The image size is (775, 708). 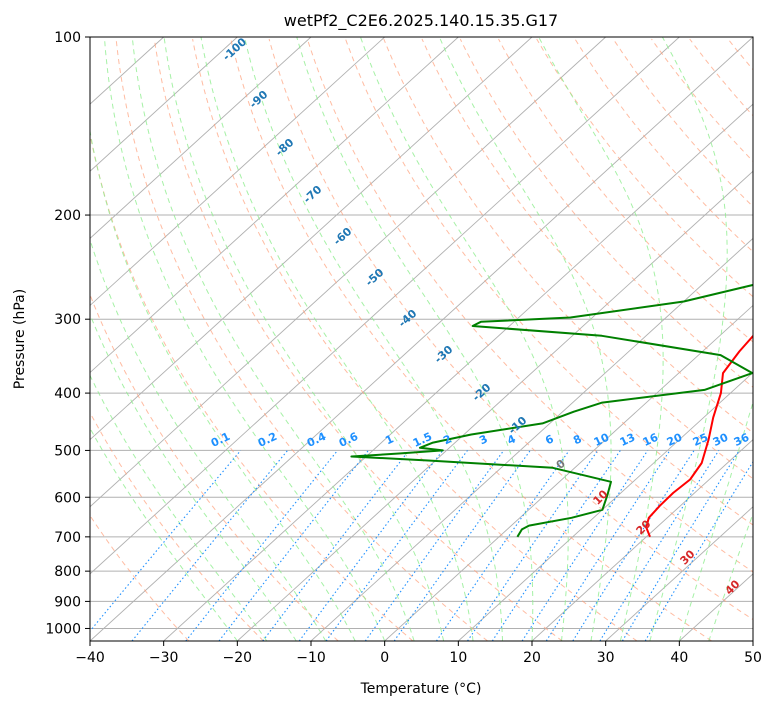 What do you see at coordinates (164, 658) in the screenshot?
I see `x-tick-label: −30` at bounding box center [164, 658].